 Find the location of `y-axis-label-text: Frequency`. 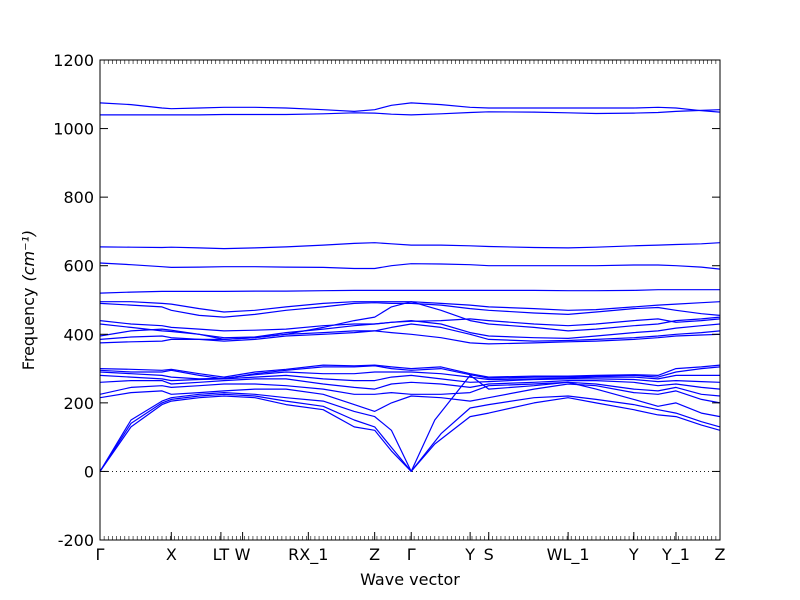

y-axis-label-text: Frequency is located at coordinates (28, 329).